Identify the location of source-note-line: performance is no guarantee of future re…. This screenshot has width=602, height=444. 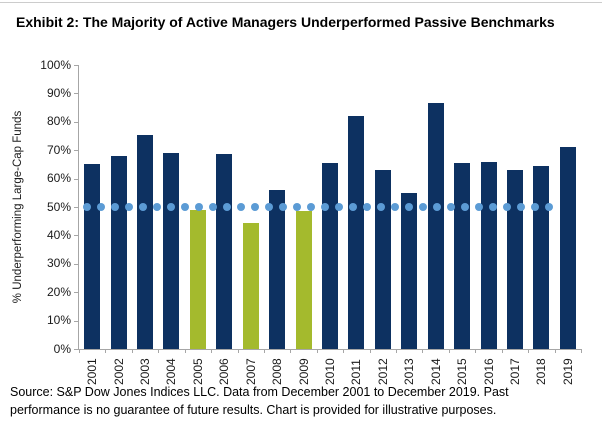
(253, 410).